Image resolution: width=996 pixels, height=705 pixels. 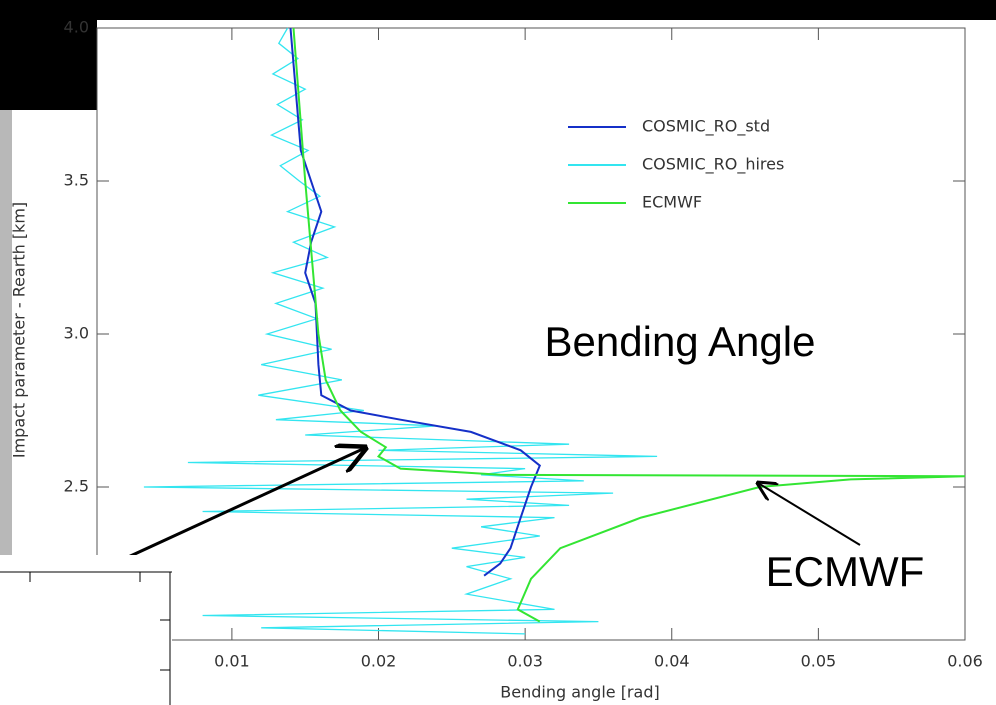 What do you see at coordinates (579, 692) in the screenshot?
I see `x-axis-label: Bending angle [rad]` at bounding box center [579, 692].